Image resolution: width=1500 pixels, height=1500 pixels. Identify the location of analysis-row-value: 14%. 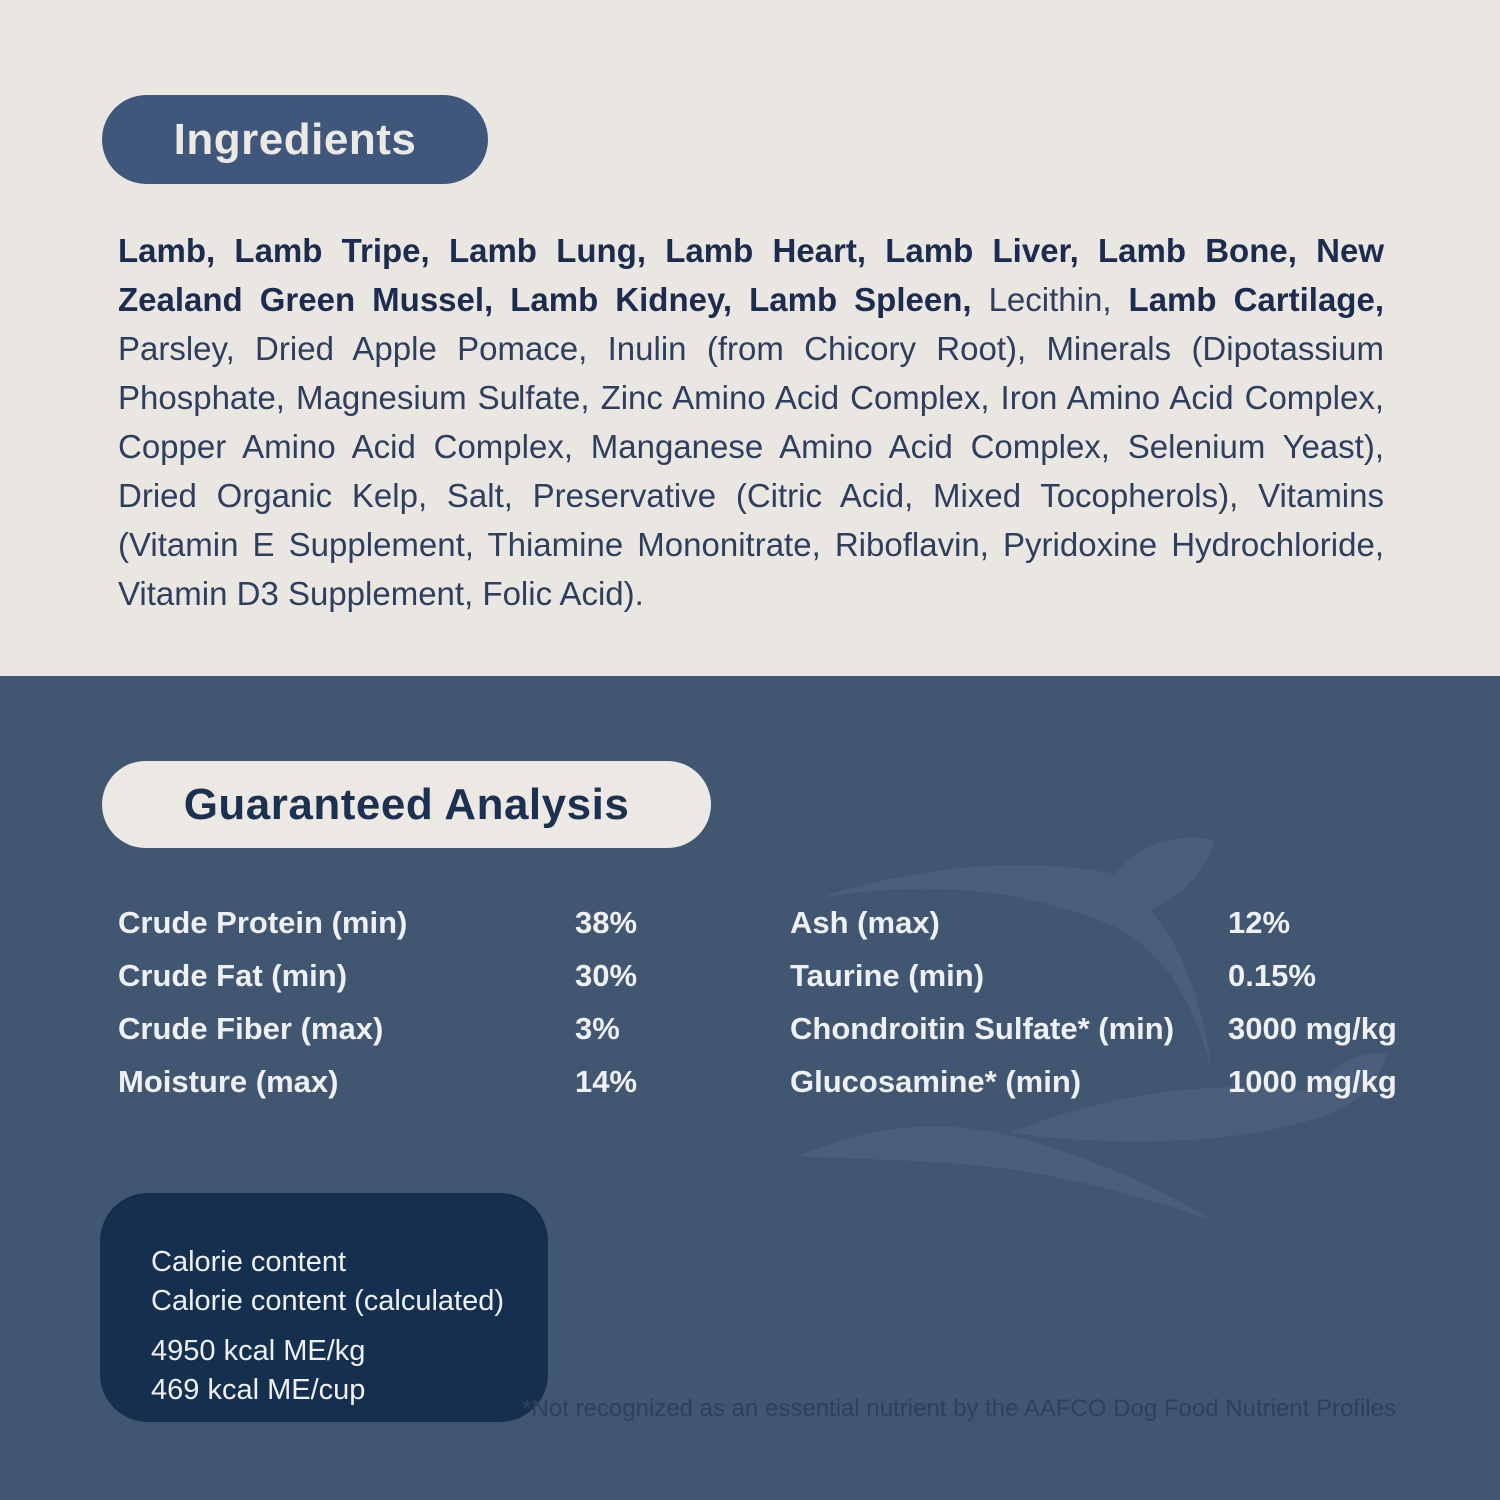
(606, 1081).